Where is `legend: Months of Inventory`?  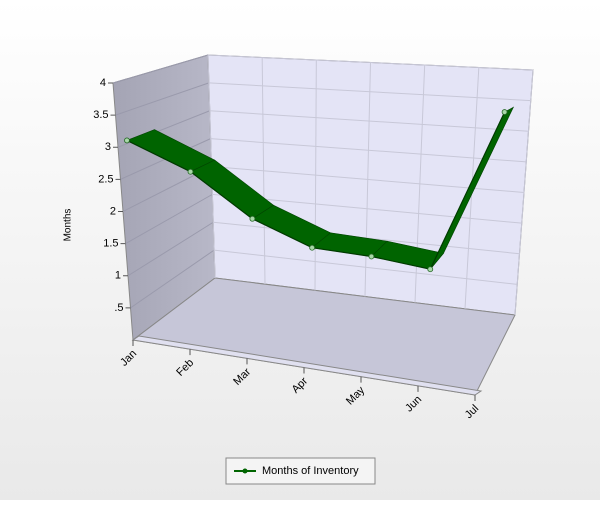 legend: Months of Inventory is located at coordinates (300, 471).